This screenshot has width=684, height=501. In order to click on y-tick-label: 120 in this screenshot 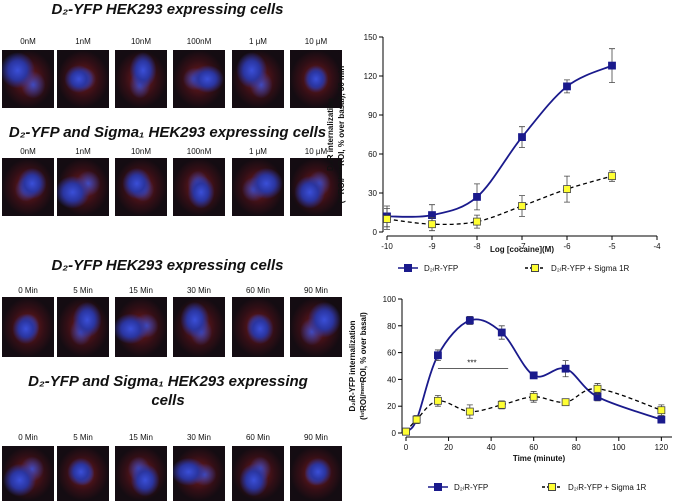, I will do `click(371, 76)`.